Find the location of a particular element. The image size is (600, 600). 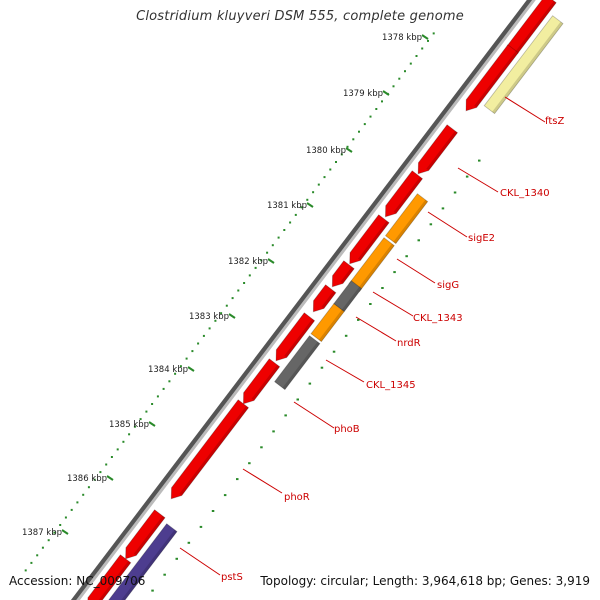

gene-label: phoR is located at coordinates (297, 497).